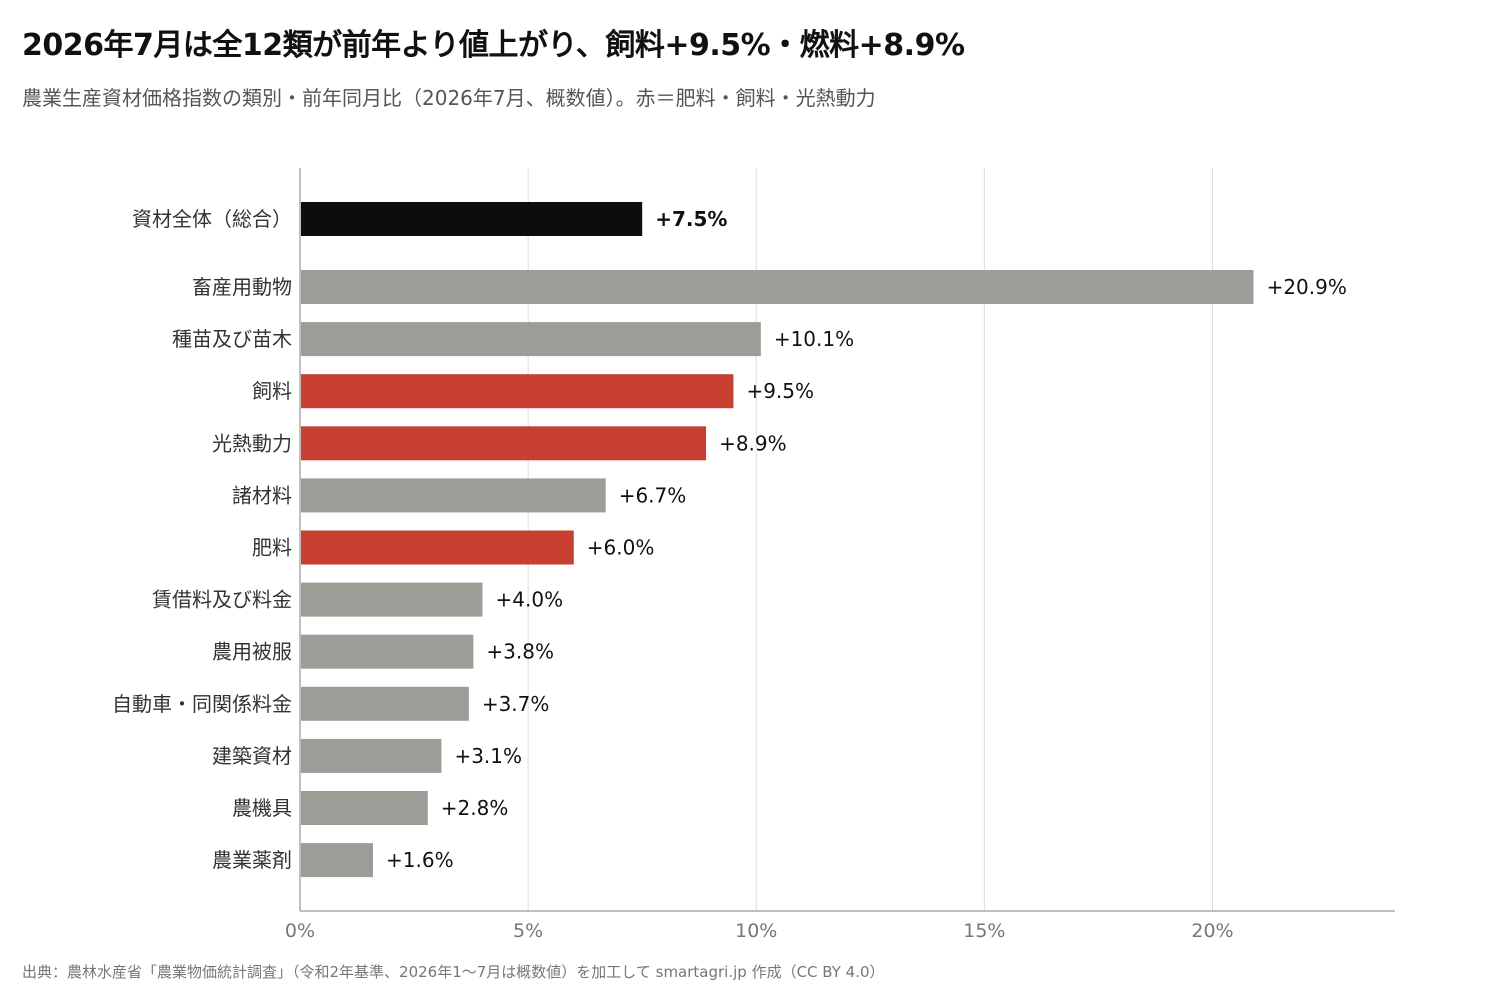  I want to click on category-label: 光熱動力, so click(252, 443).